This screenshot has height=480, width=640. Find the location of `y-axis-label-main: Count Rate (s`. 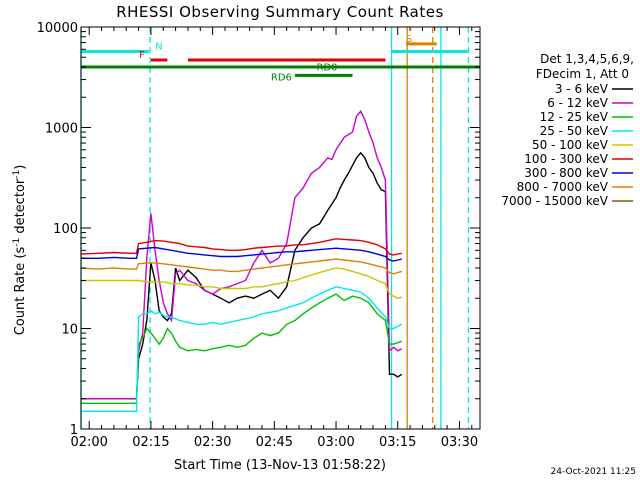

y-axis-label-main: Count Rate (s is located at coordinates (20, 291).